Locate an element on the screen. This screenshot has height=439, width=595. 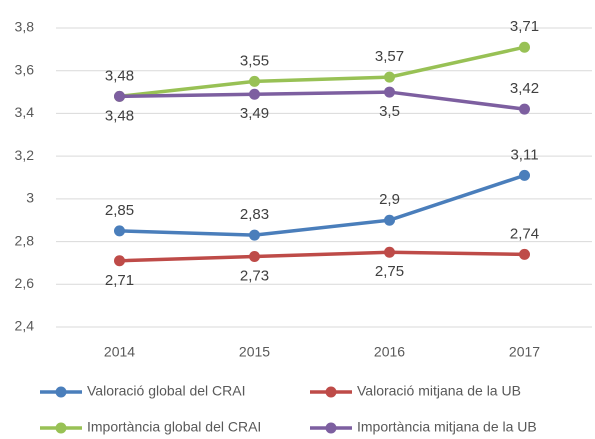
y-tick-label: 2,6 is located at coordinates (25, 283).